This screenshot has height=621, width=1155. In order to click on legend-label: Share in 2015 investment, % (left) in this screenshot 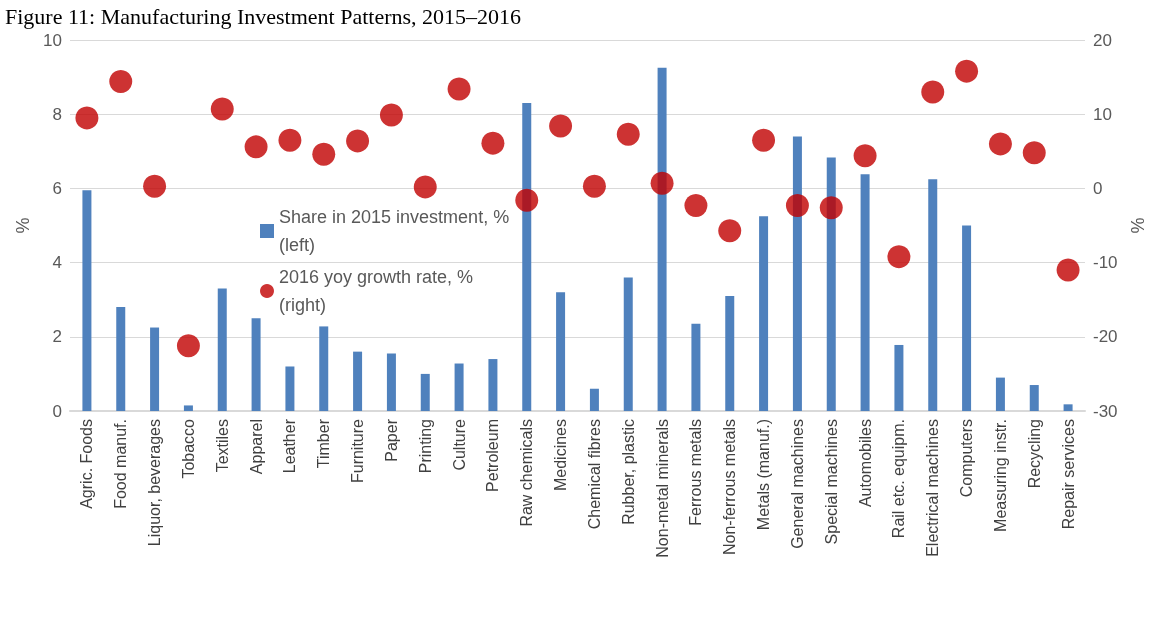, I will do `click(397, 231)`.